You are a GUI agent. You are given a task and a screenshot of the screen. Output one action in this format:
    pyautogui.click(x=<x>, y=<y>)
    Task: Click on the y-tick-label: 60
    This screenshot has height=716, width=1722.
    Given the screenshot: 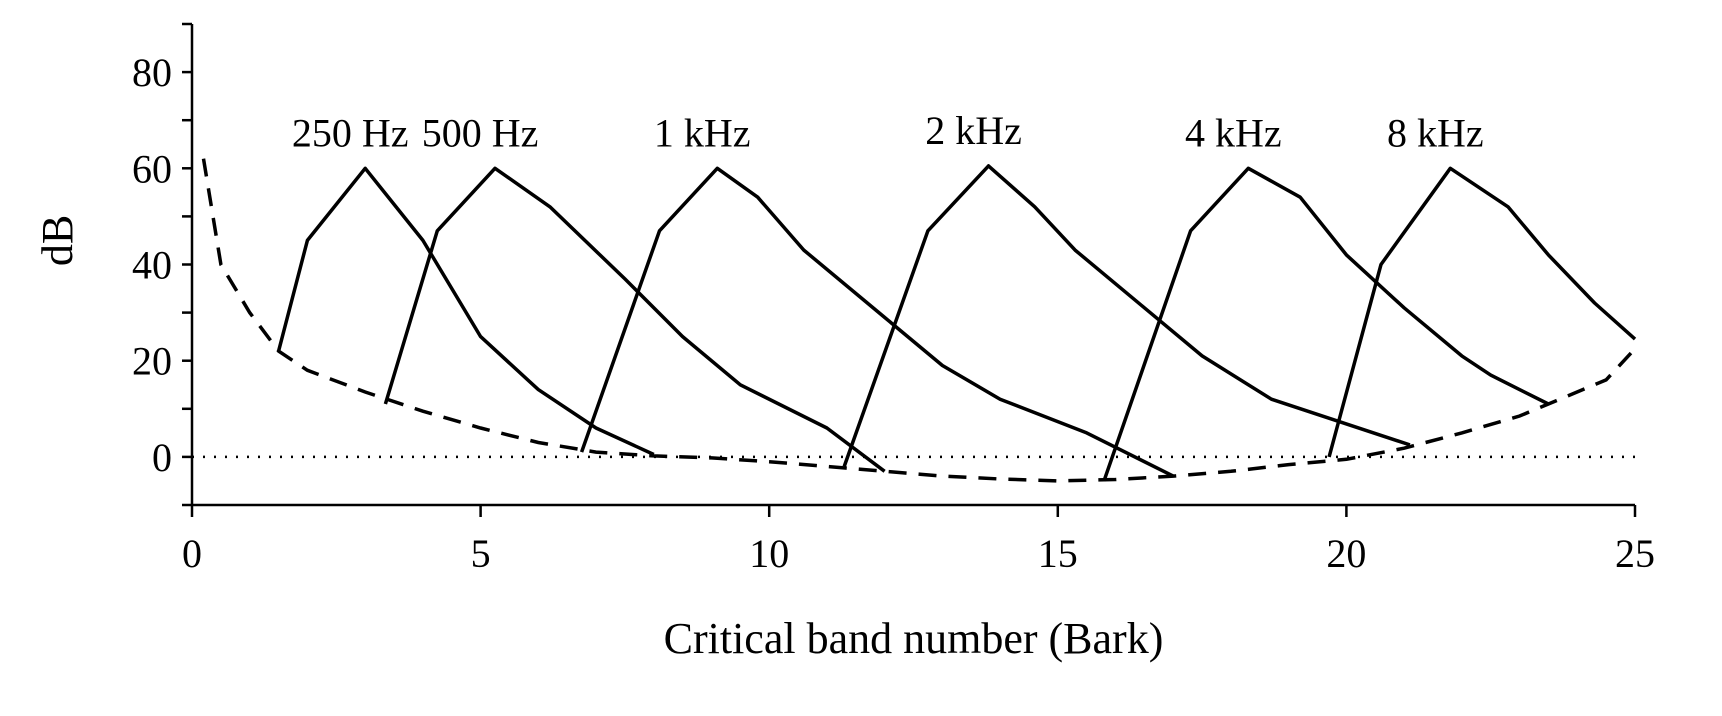 What is the action you would take?
    pyautogui.click(x=152, y=168)
    